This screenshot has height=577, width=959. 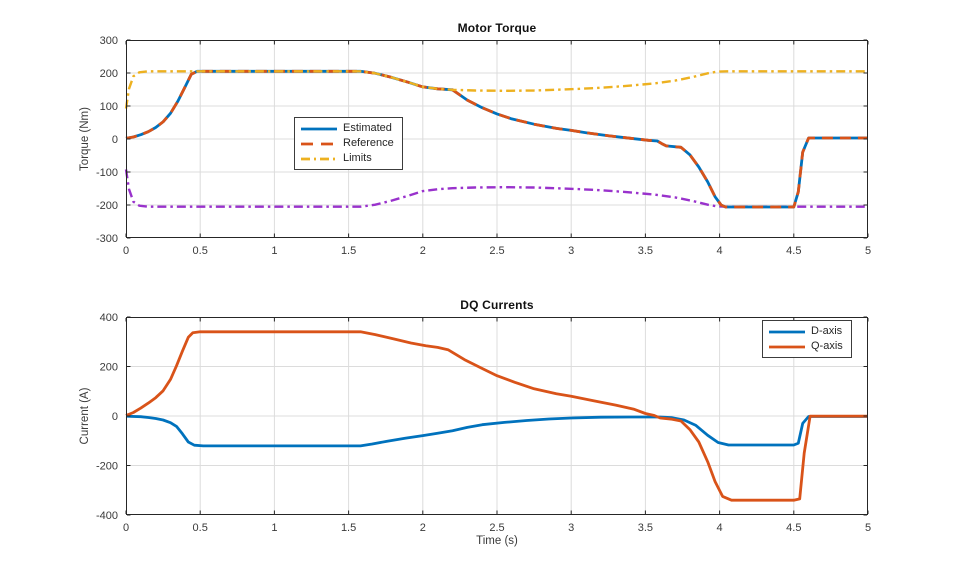 I want to click on torque-legend: Estimated Reference Limits, so click(x=348, y=143).